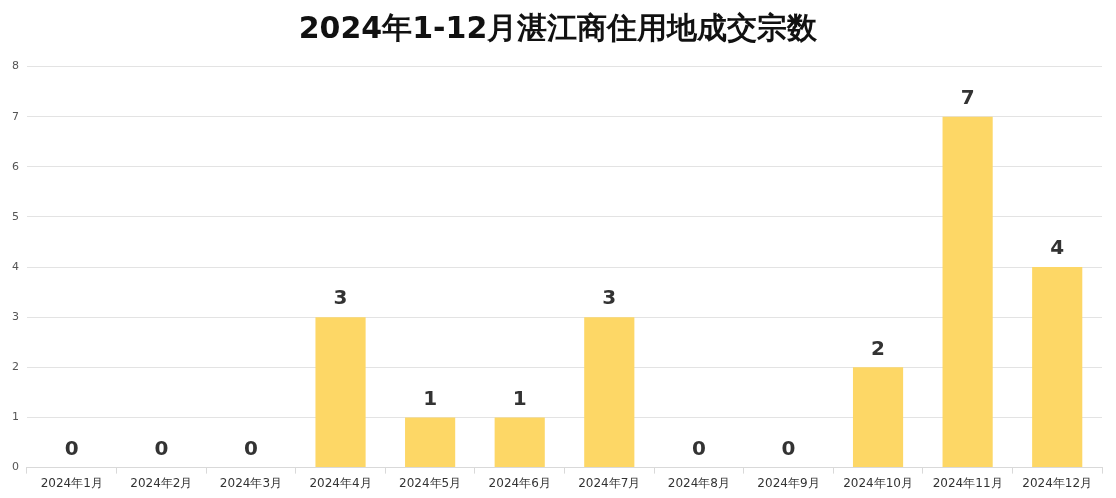 The height and width of the screenshot is (498, 1116). I want to click on y-tick-label: 3, so click(15, 317).